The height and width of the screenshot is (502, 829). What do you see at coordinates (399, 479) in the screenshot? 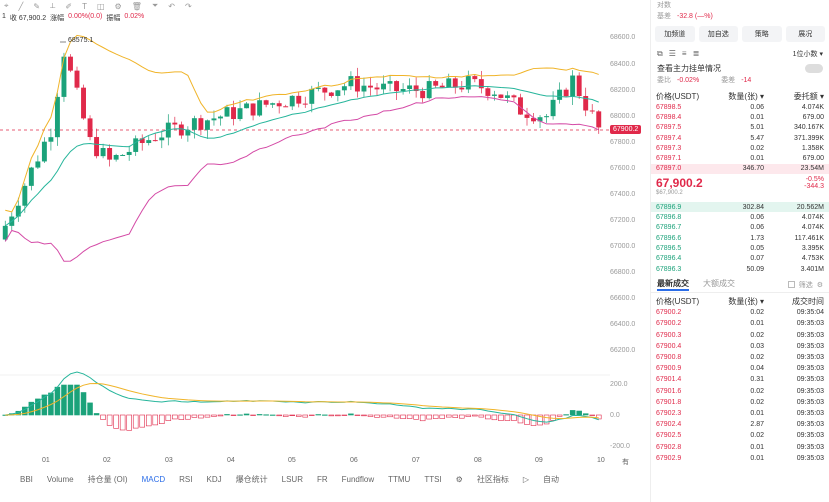
I see `indicator-ttmu: TTMU` at bounding box center [399, 479].